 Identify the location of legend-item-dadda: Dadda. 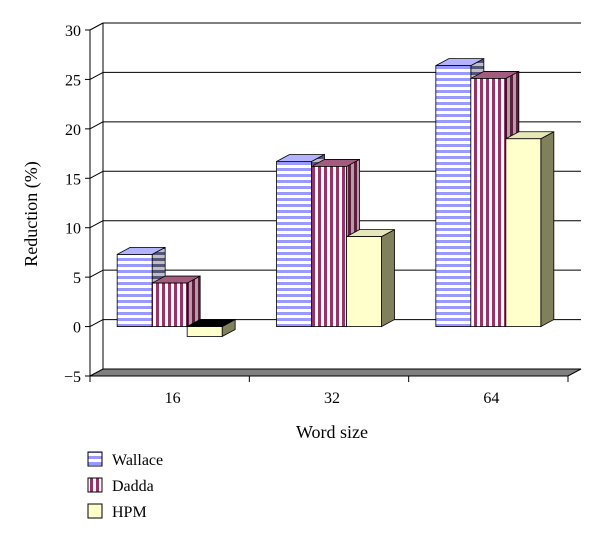
(120, 486).